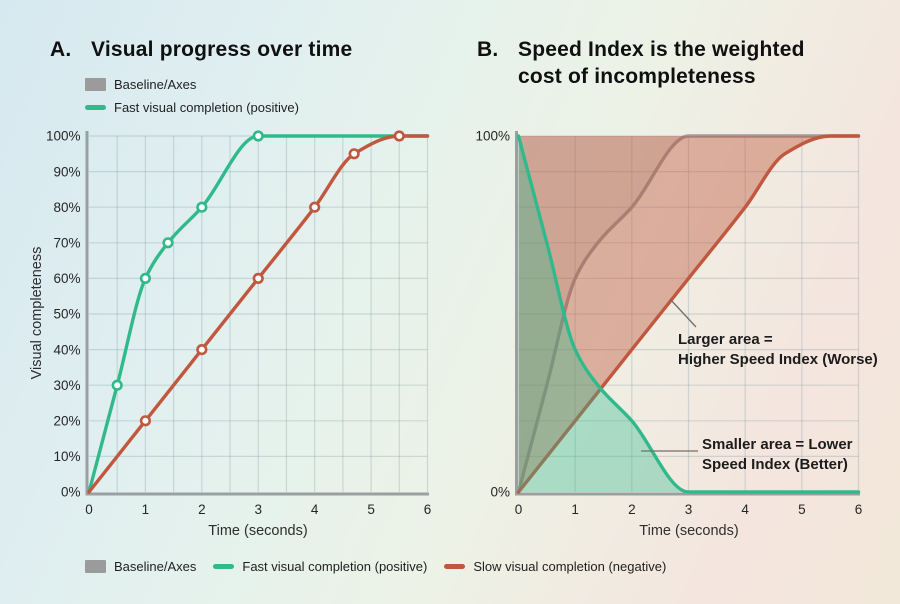 The image size is (900, 604). I want to click on annotation-connectors, so click(669, 375).